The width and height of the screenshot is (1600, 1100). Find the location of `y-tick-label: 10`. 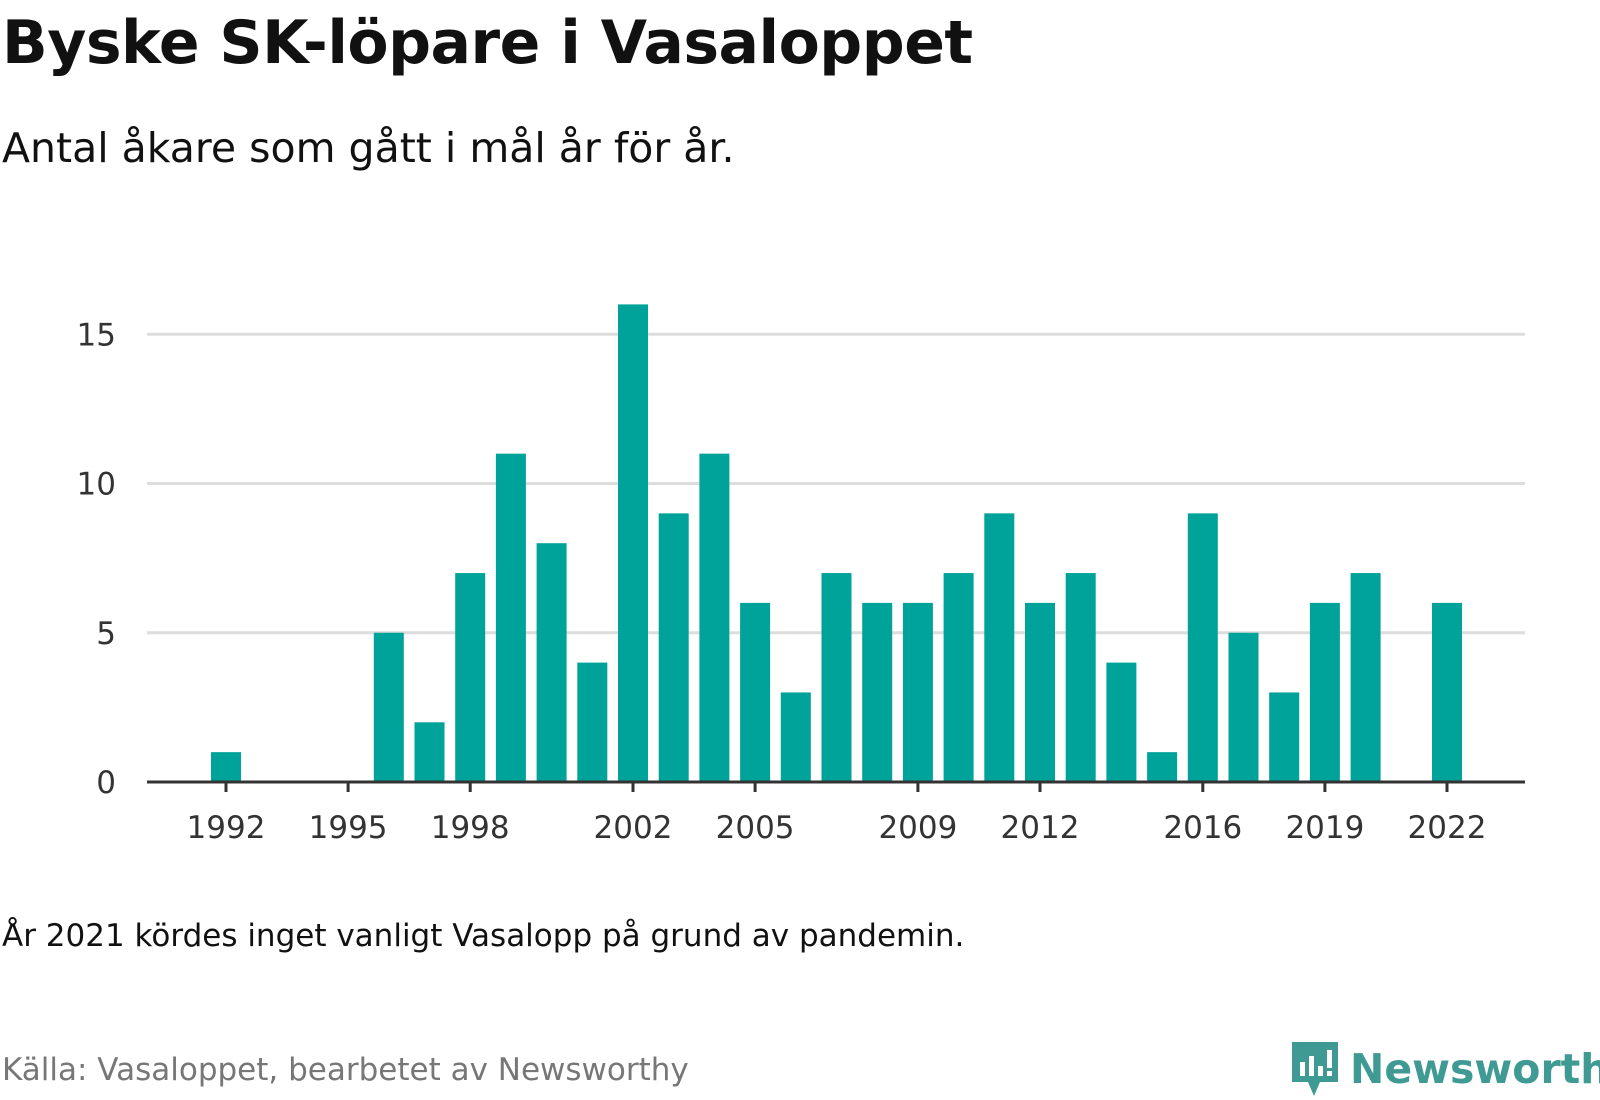

y-tick-label: 10 is located at coordinates (96, 485).